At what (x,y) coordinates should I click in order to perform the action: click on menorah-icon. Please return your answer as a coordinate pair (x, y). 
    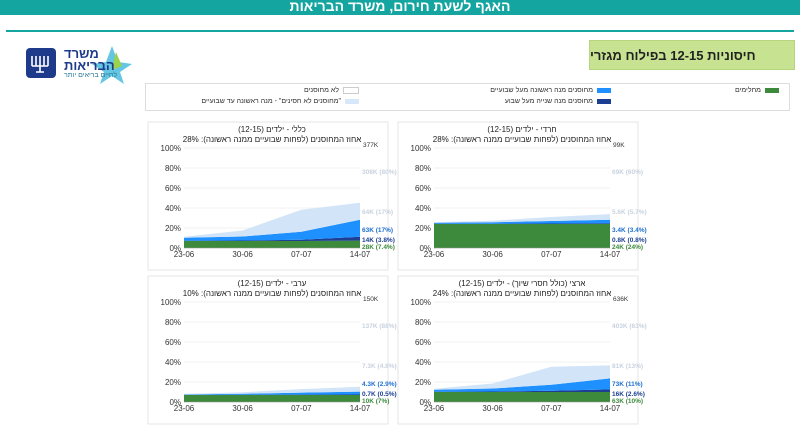
    Looking at the image, I should click on (41, 63).